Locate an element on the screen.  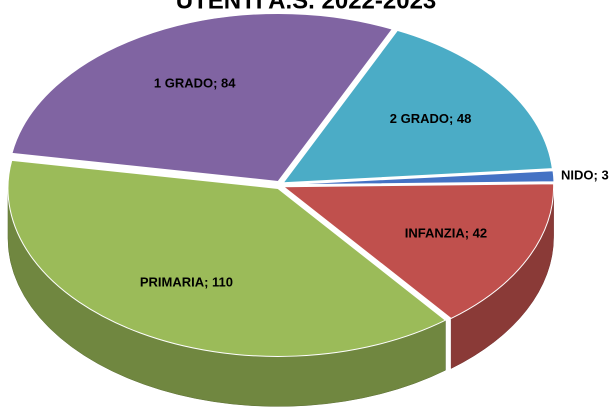
data-label: NIDO; 3 is located at coordinates (585, 175).